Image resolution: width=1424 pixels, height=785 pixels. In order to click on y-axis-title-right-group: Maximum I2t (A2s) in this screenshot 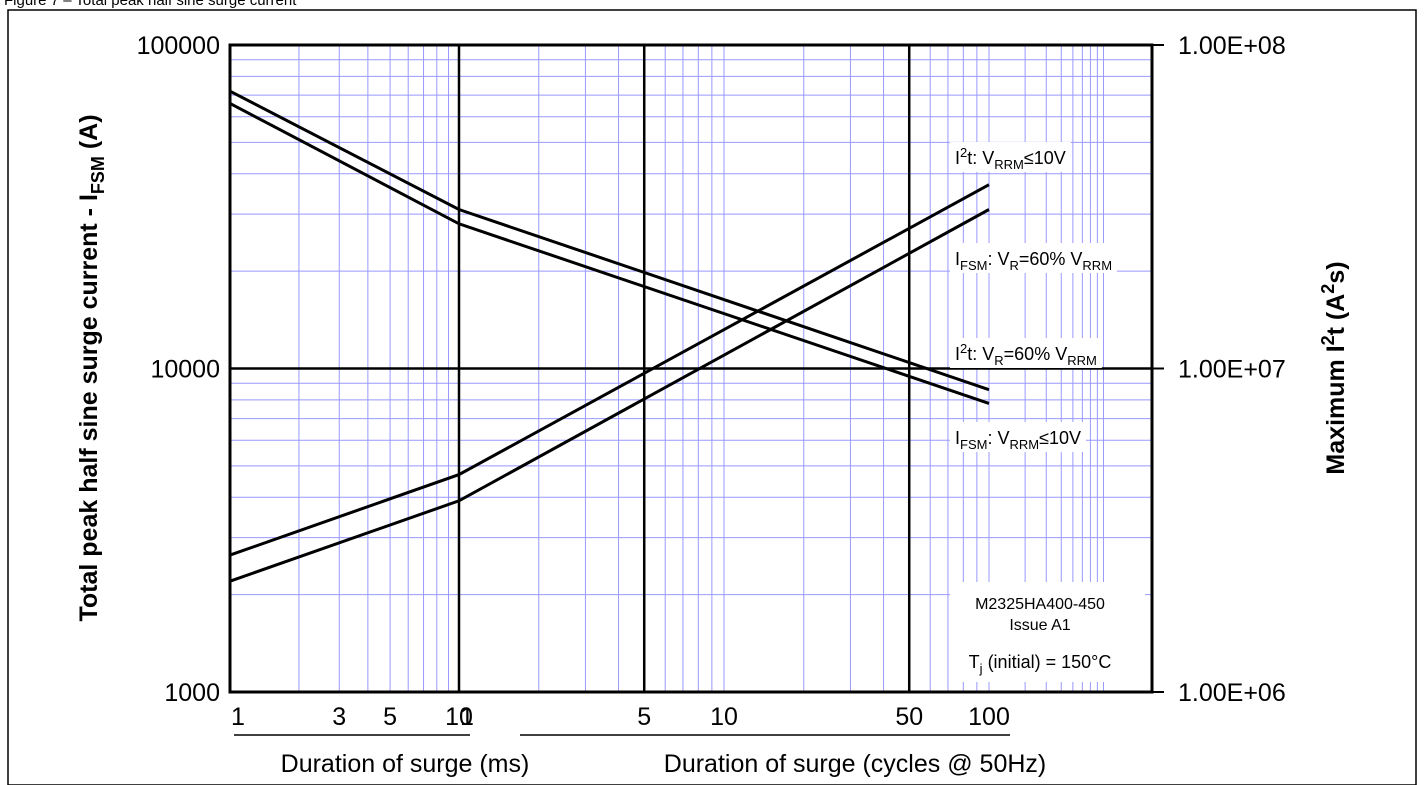, I will do `click(1334, 367)`.